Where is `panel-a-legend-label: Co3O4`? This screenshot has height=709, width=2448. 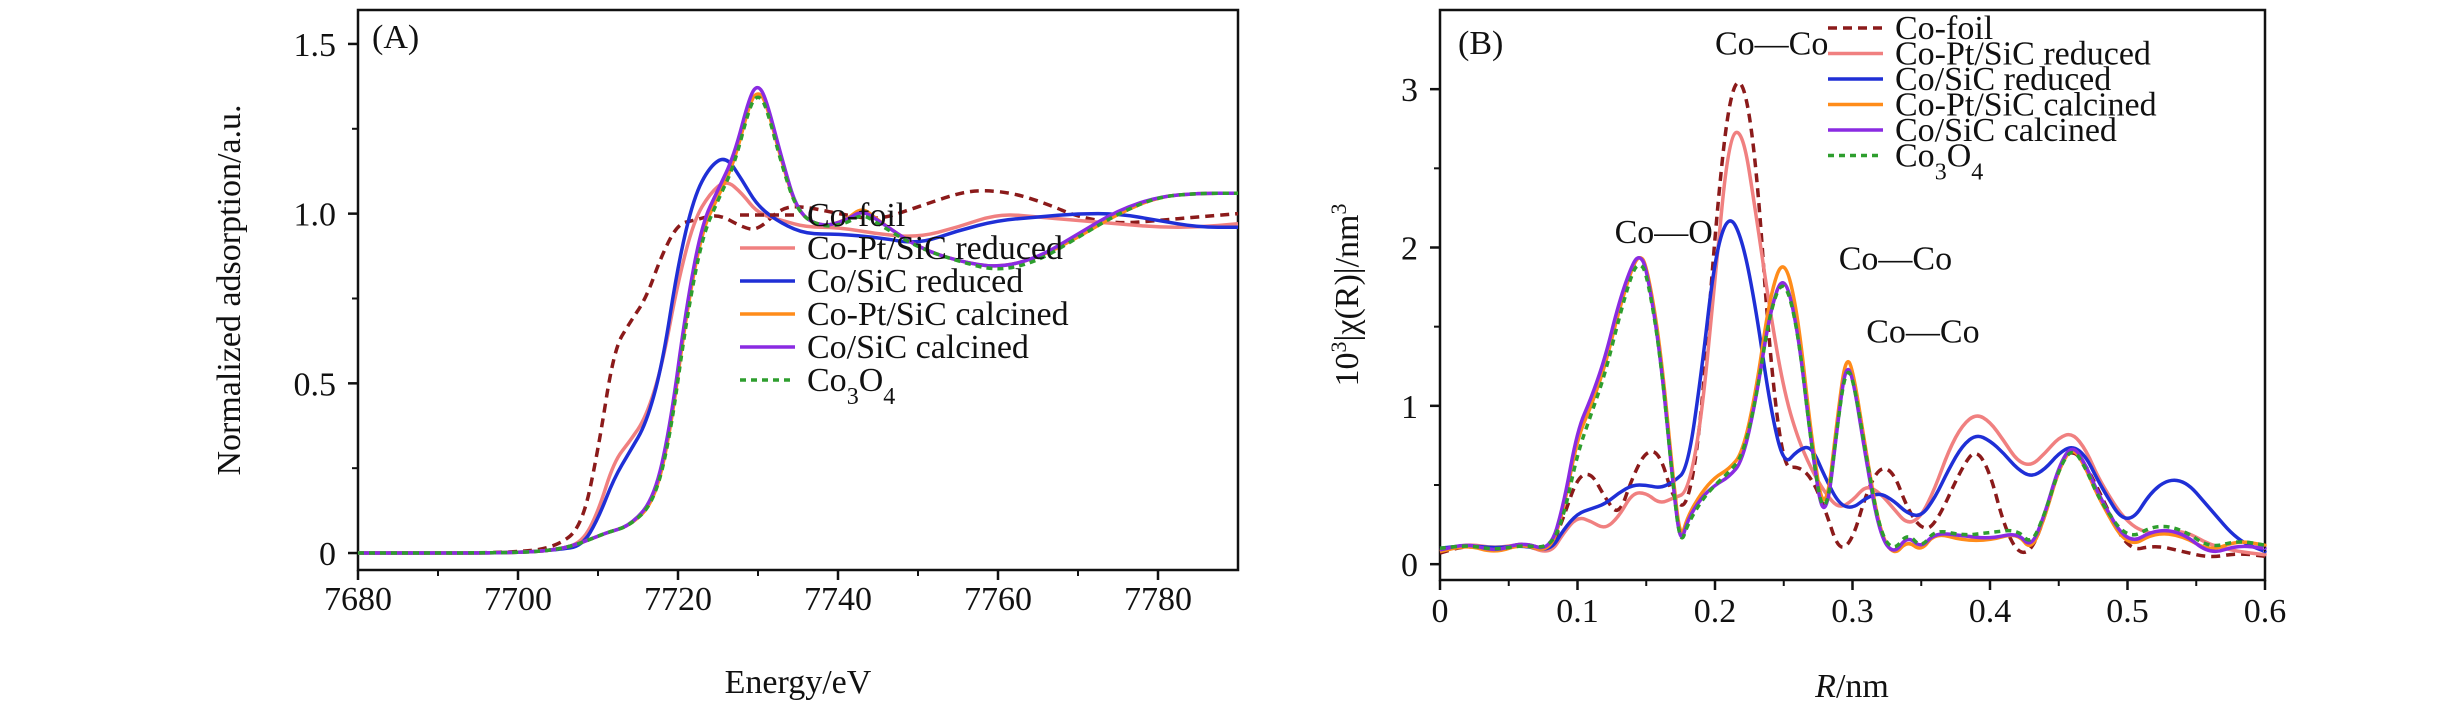
panel-a-legend-label: Co3O4 is located at coordinates (851, 386).